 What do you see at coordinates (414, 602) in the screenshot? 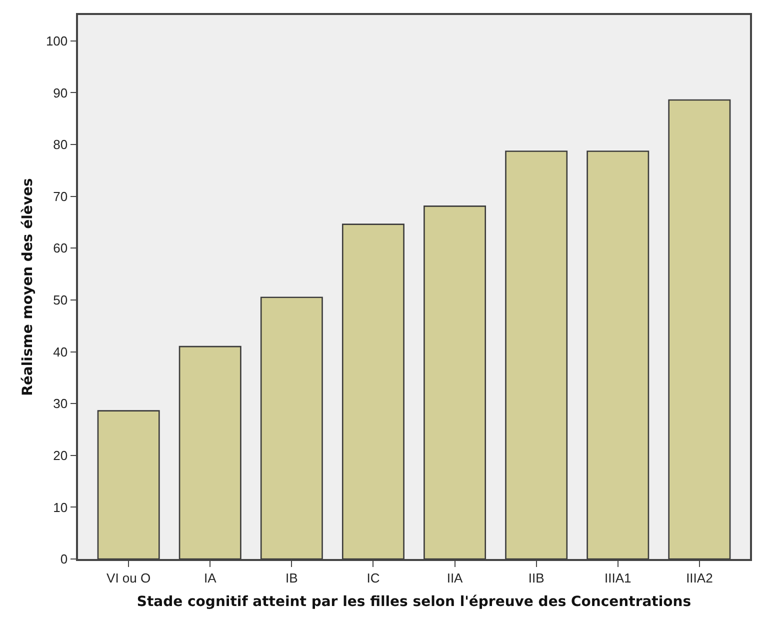
I see `x-axis-title: Stade cognitif atteint par les filles selon l'épreuve des Concentrations` at bounding box center [414, 602].